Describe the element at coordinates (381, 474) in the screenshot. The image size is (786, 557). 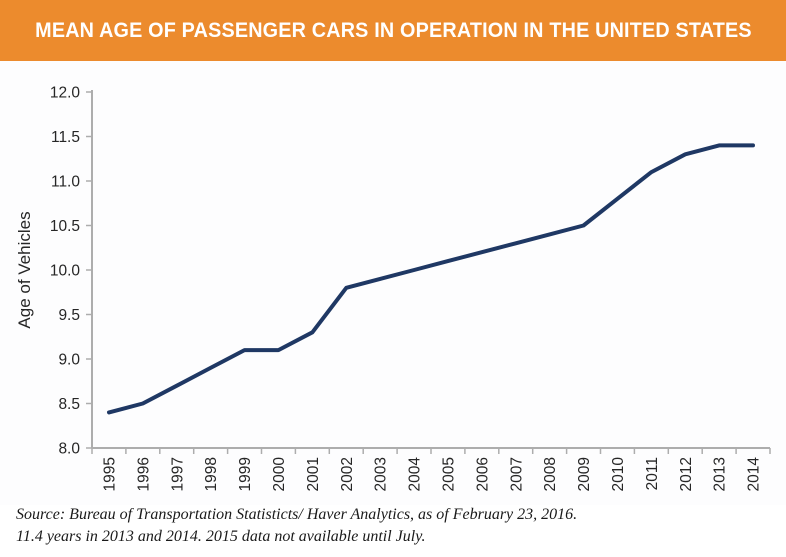
I see `x-axis-tick-label: 2003` at that location.